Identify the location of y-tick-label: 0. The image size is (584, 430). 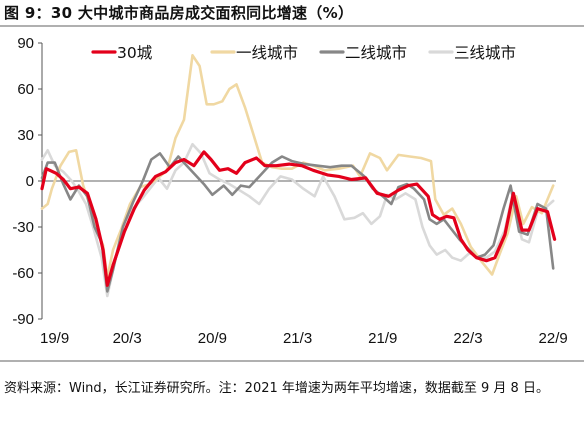
(30, 181).